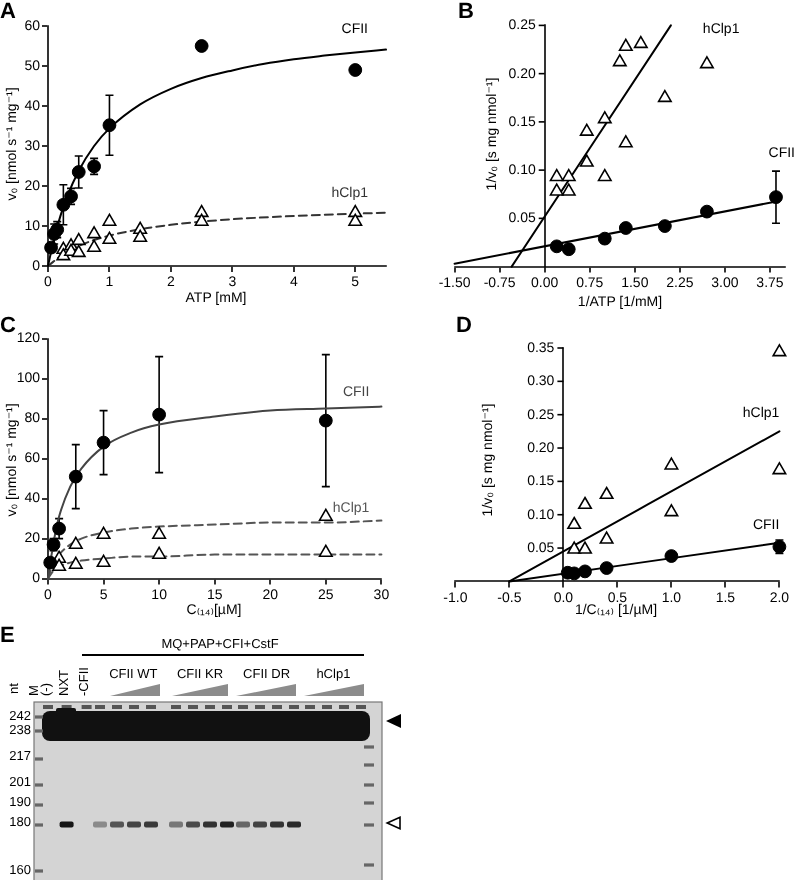 The height and width of the screenshot is (880, 800). What do you see at coordinates (466, 12) in the screenshot?
I see `chart-title: B` at bounding box center [466, 12].